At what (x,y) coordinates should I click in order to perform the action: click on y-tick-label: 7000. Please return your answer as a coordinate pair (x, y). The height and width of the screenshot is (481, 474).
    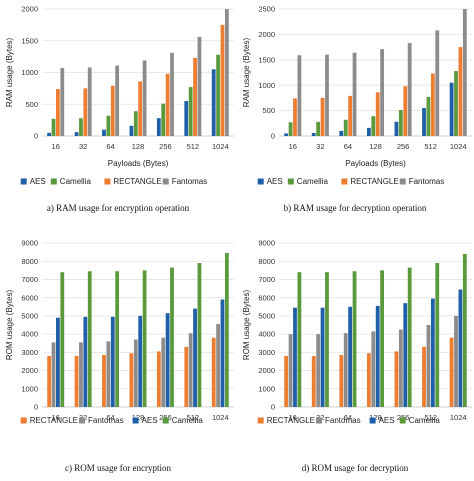
    Looking at the image, I should click on (266, 279).